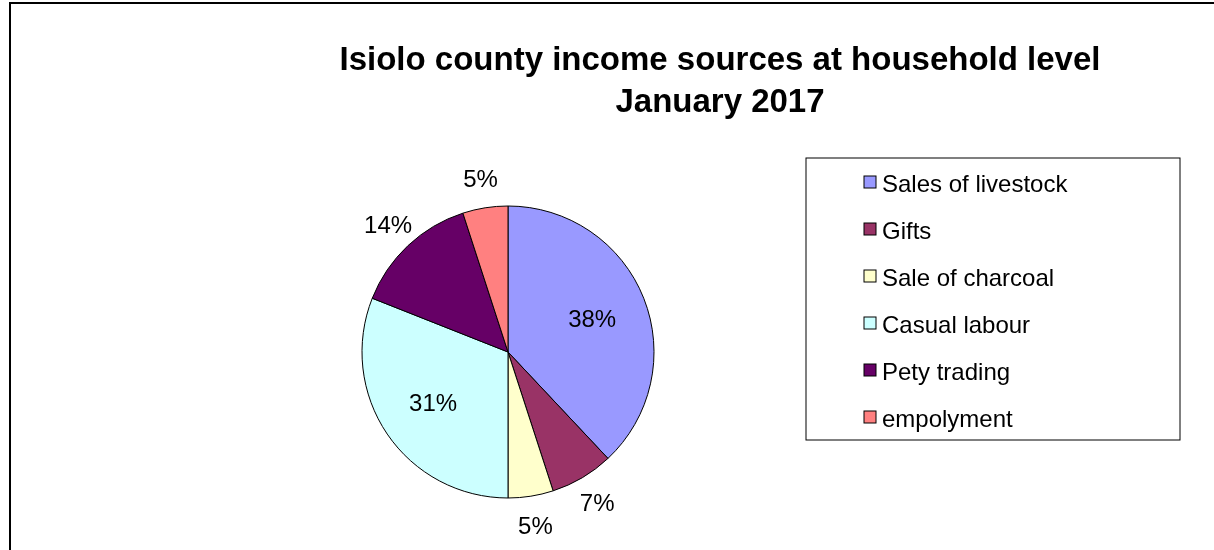  Describe the element at coordinates (907, 230) in the screenshot. I see `legend-label: Gifts` at that location.